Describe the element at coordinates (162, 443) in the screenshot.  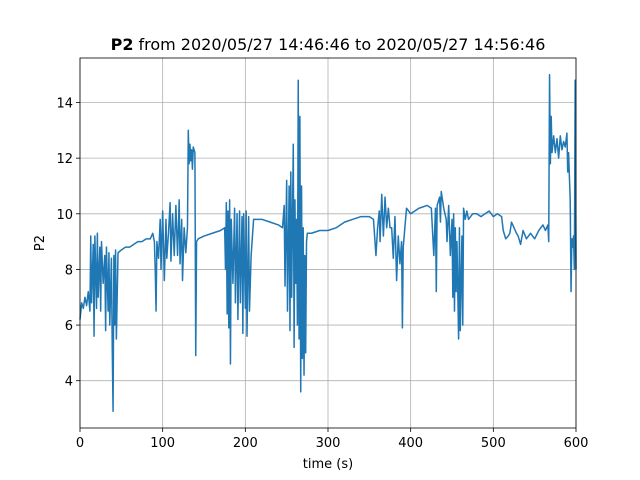
I see `x-tick-label: 100` at that location.